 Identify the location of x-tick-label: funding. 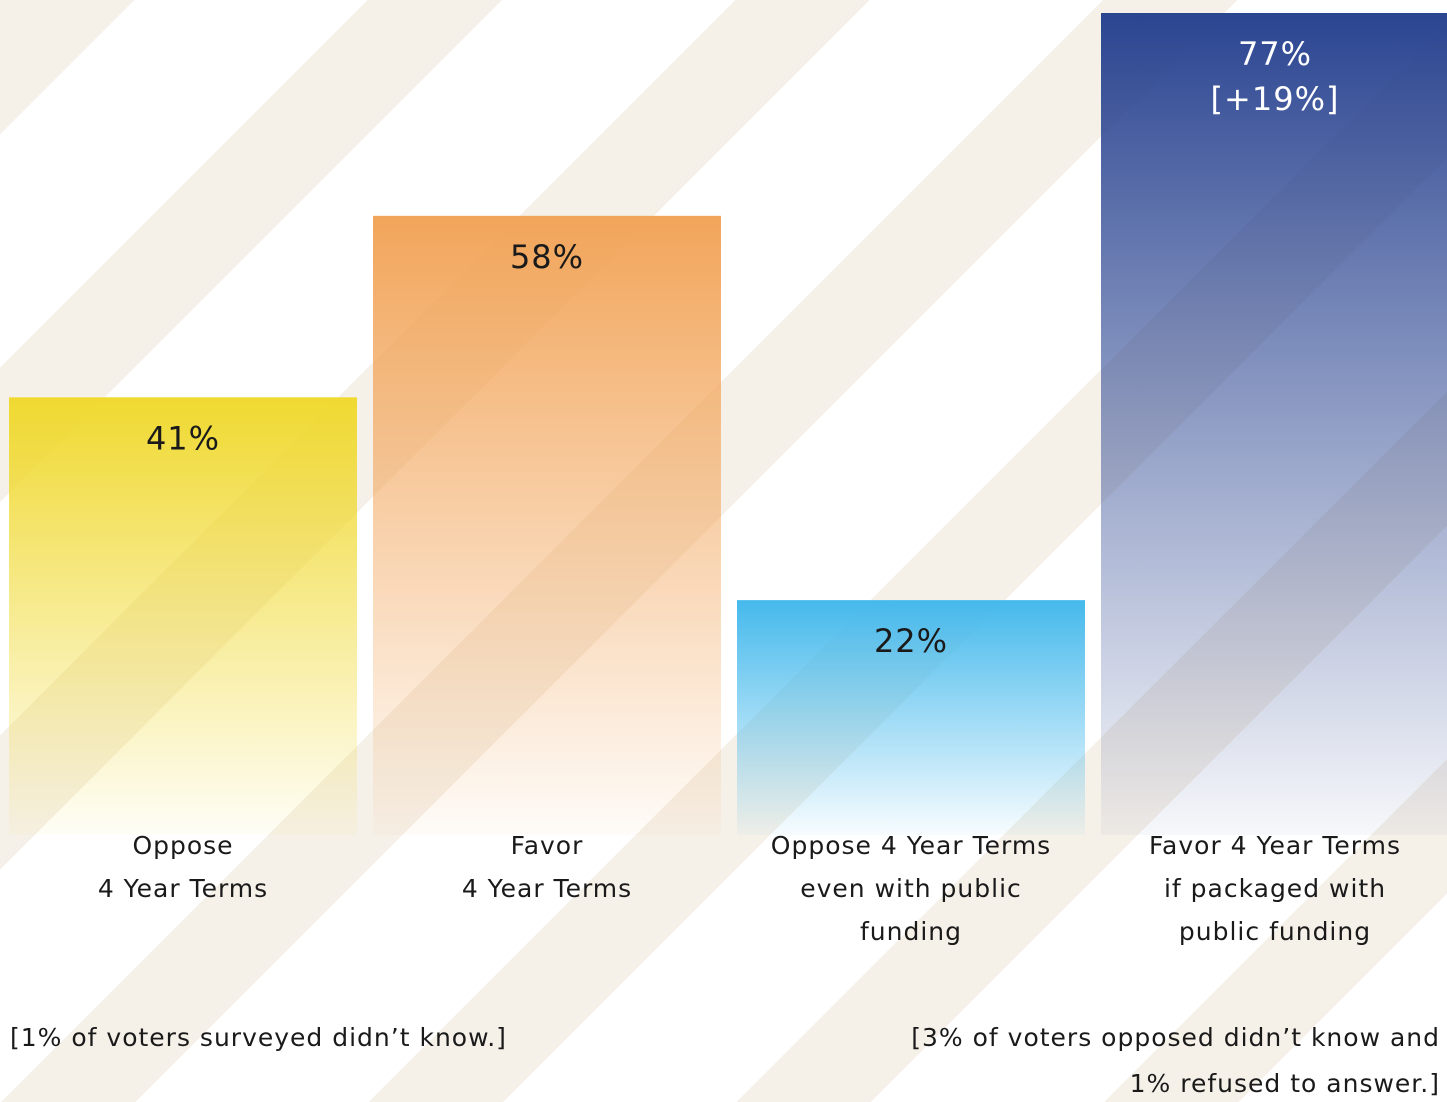
(911, 931).